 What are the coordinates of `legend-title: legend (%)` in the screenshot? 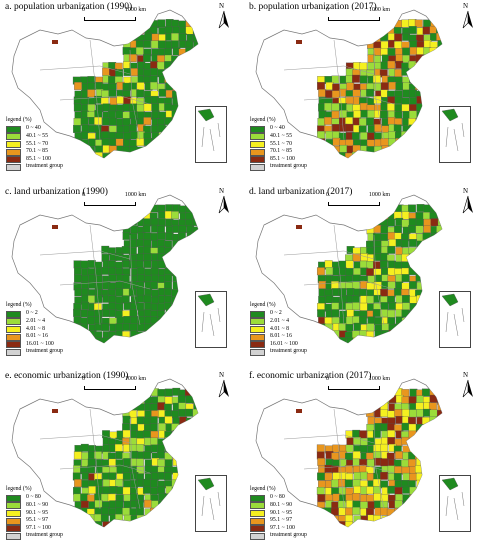 It's located at (263, 119).